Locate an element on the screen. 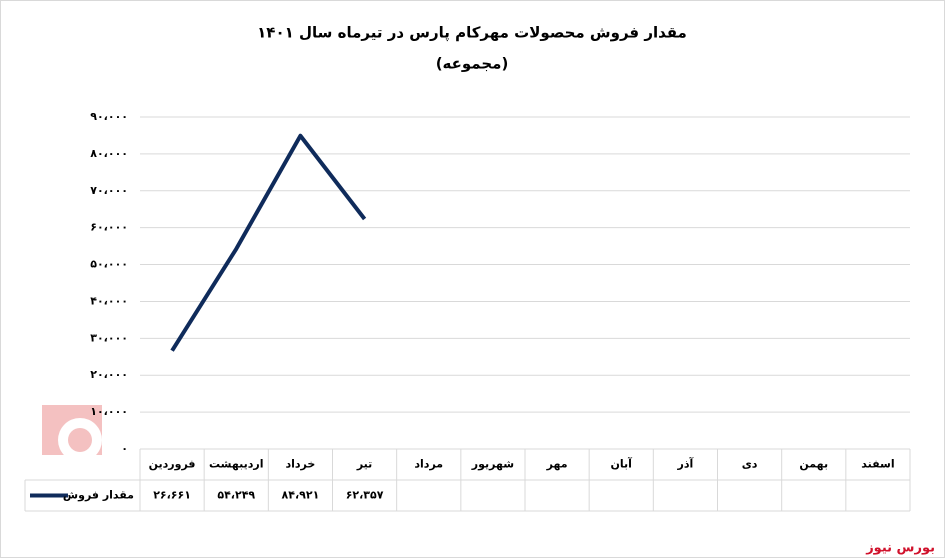 Image resolution: width=946 pixels, height=559 pixels. data-label: ۵۴،۲۴۹ is located at coordinates (236, 495).